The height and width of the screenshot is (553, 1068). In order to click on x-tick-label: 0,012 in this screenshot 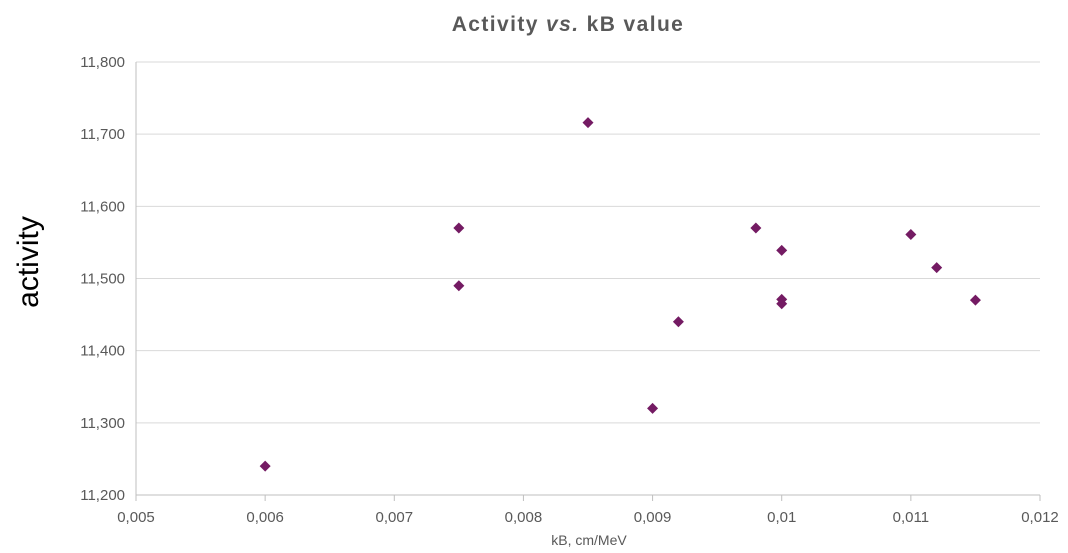, I will do `click(1040, 517)`.